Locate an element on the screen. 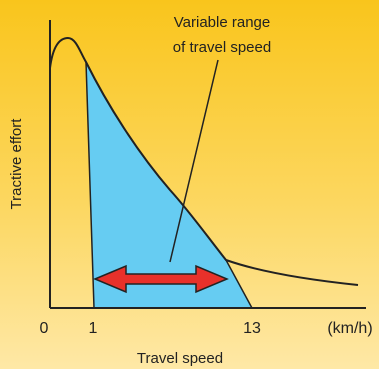 This screenshot has width=379, height=369. tick-label-0: 0 is located at coordinates (44, 328).